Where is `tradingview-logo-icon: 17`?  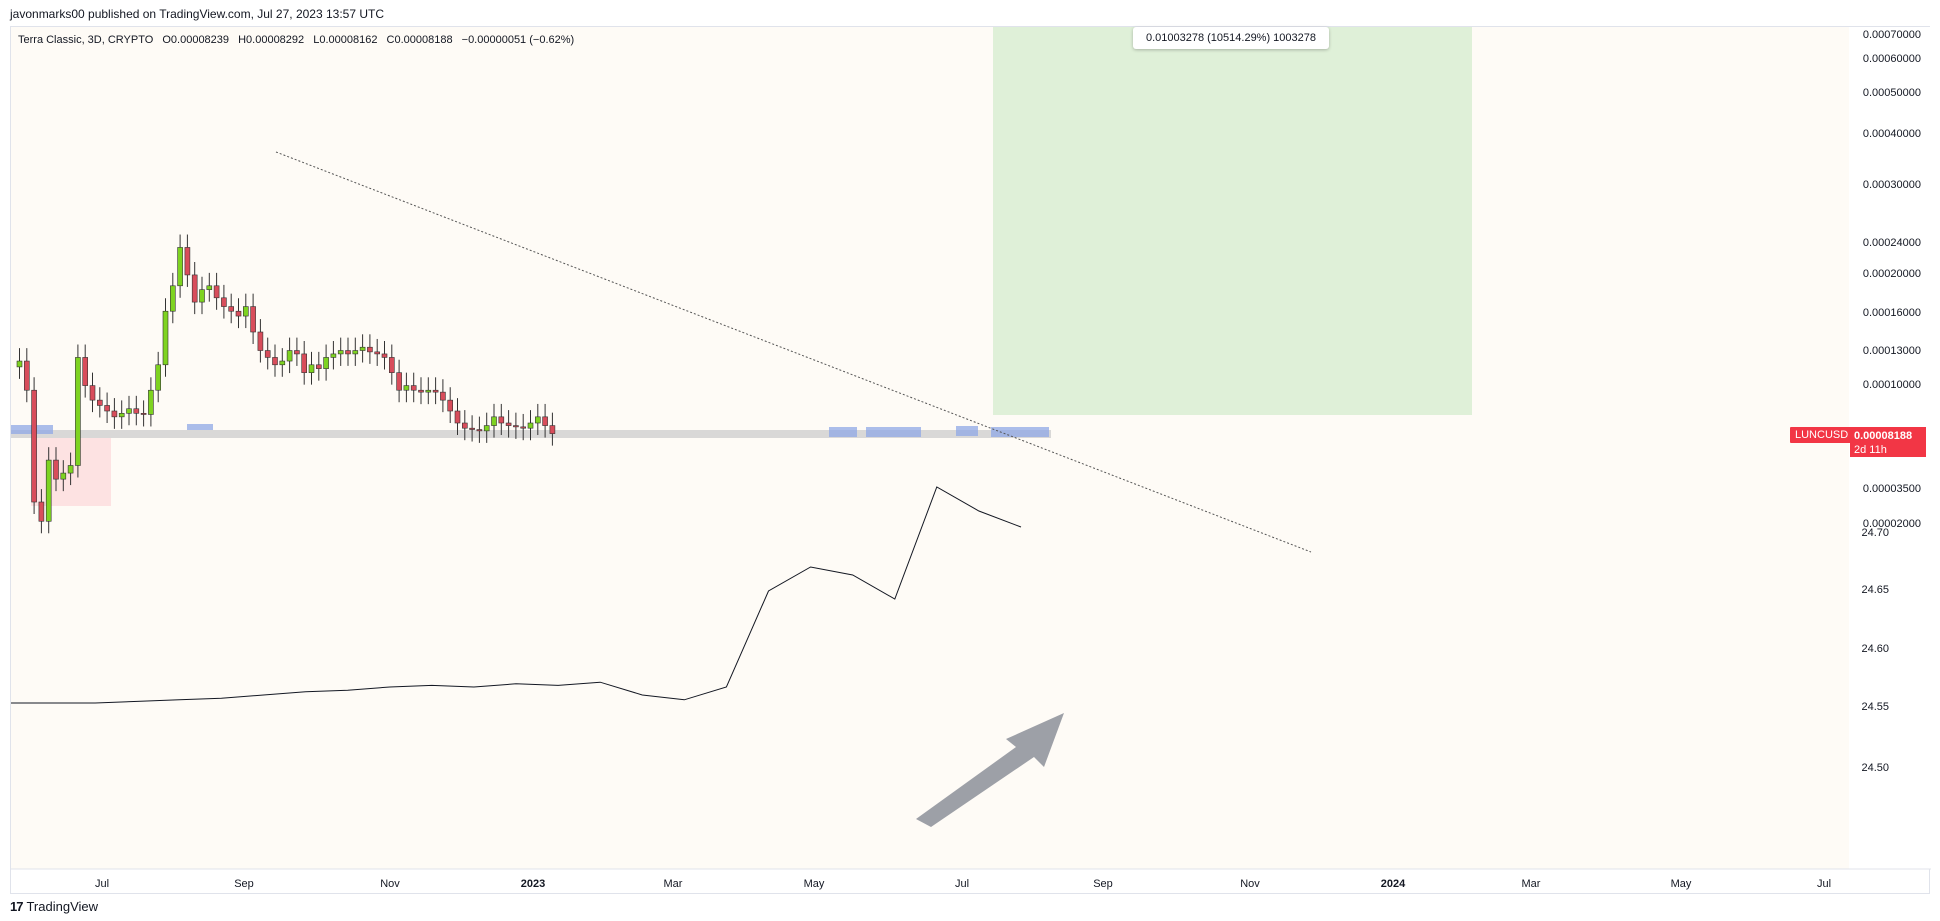 tradingview-logo-icon: 17 is located at coordinates (17, 906).